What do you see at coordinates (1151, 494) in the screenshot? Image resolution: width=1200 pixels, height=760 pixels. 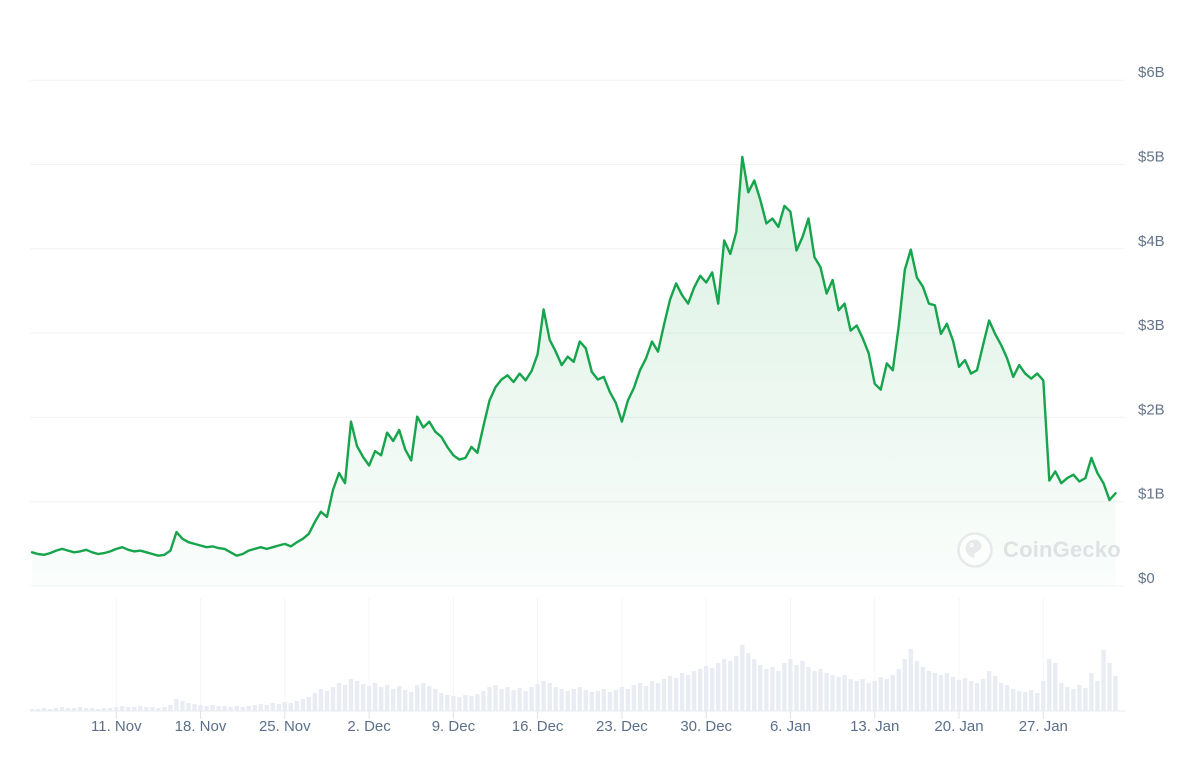 I see `y-axis-label: $1B` at bounding box center [1151, 494].